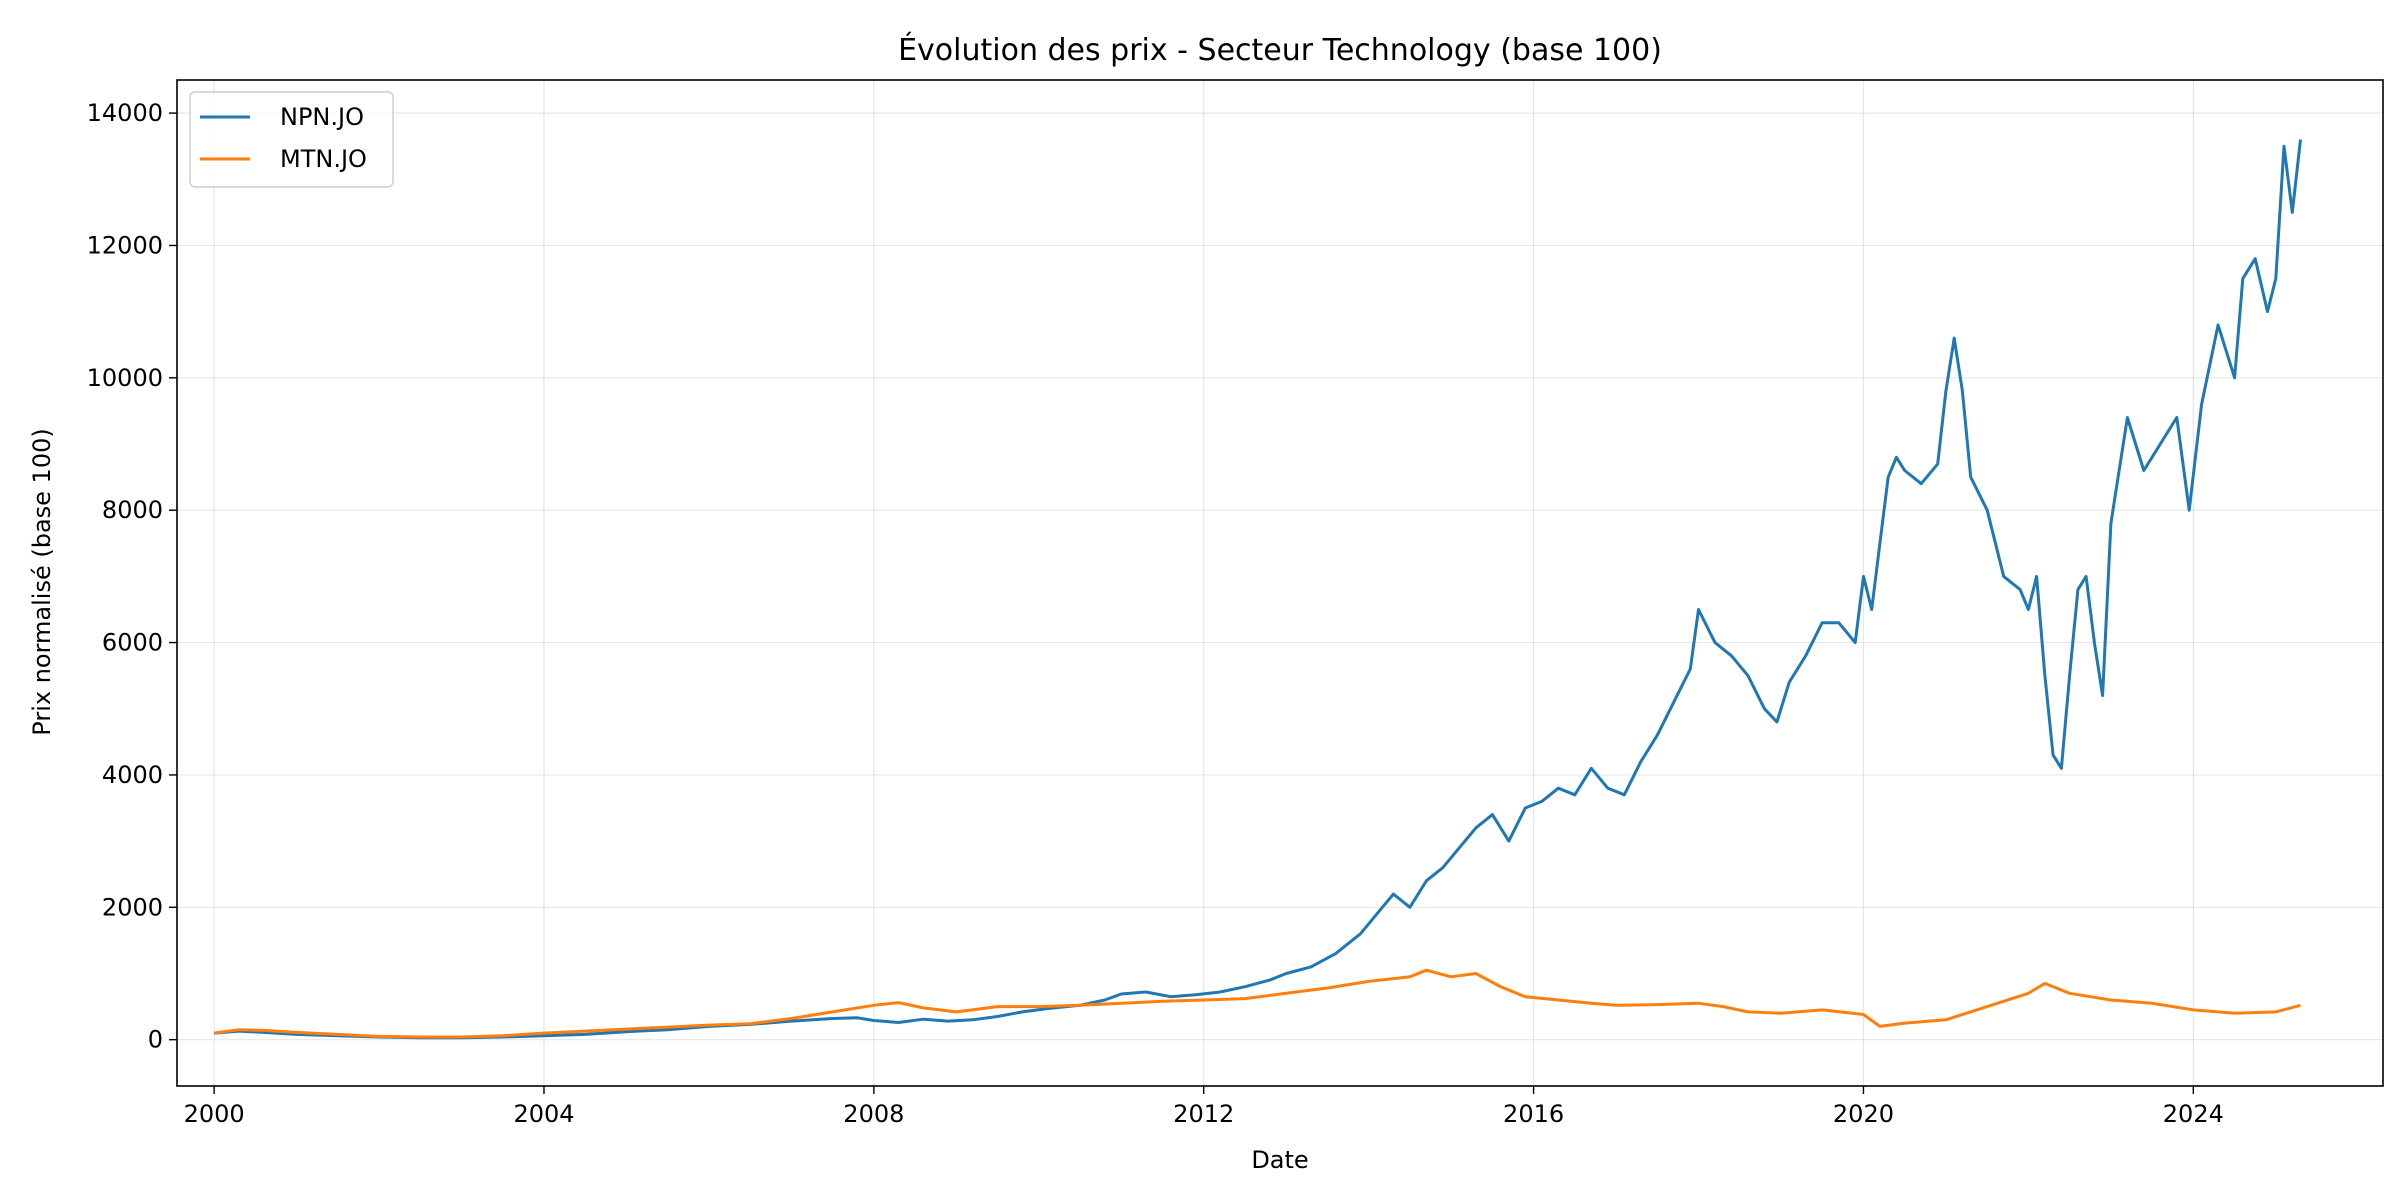 The width and height of the screenshot is (2400, 1200). What do you see at coordinates (132, 643) in the screenshot?
I see `y-tick-label: 6000` at bounding box center [132, 643].